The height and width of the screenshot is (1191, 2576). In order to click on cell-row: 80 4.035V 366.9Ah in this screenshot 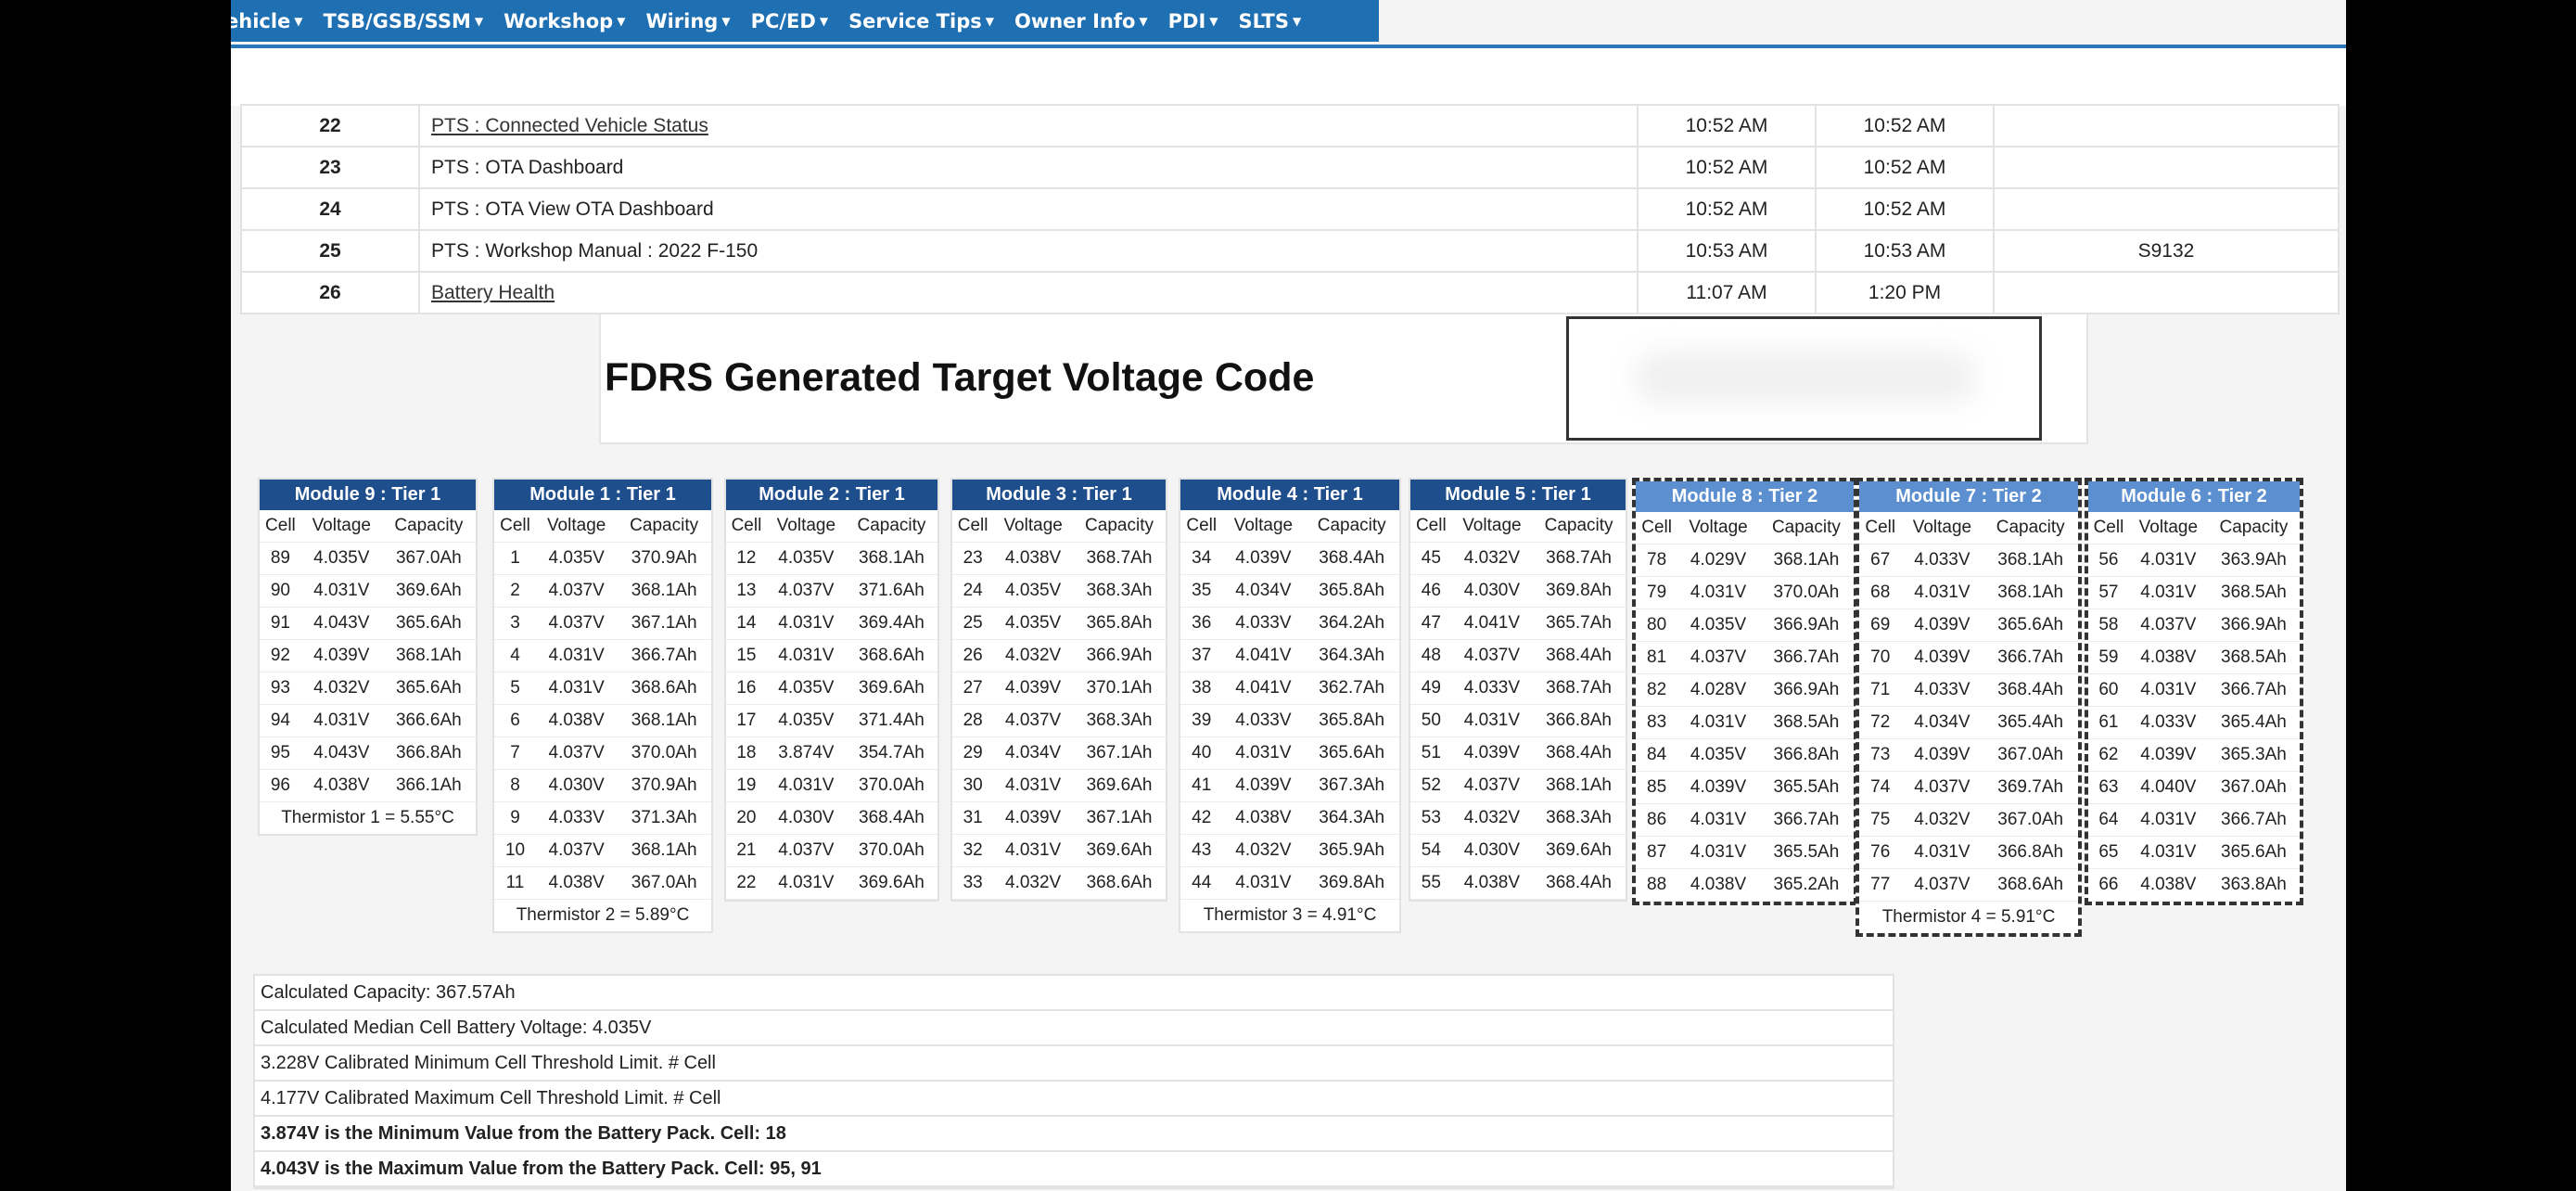, I will do `click(1745, 625)`.